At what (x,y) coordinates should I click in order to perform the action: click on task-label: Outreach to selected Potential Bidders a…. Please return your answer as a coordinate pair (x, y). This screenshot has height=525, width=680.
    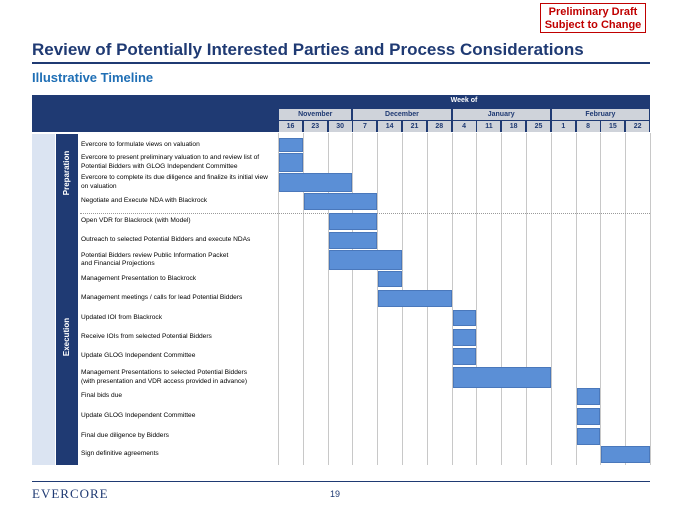
    Looking at the image, I should click on (166, 240).